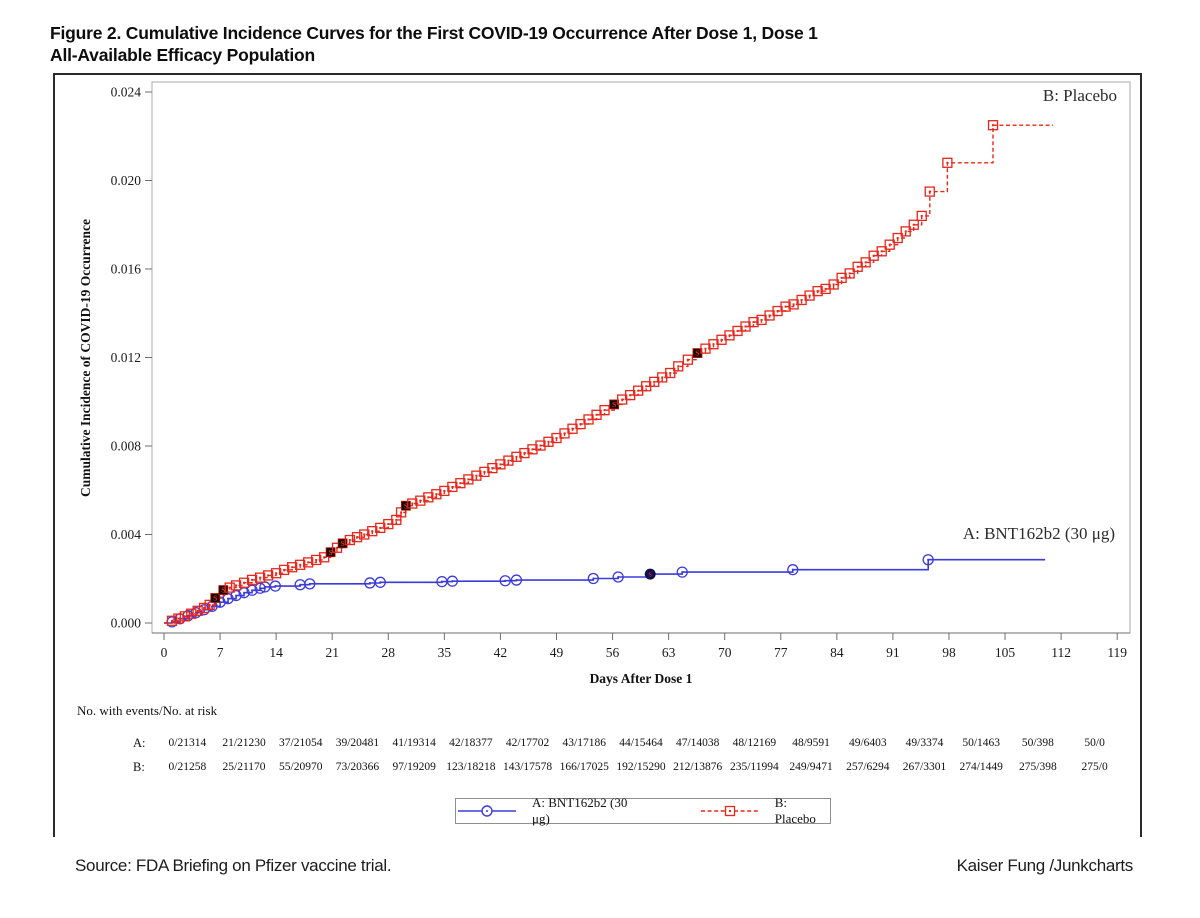 The width and height of the screenshot is (1200, 918). Describe the element at coordinates (147, 710) in the screenshot. I see `risk-table-header: No. with events/No. at risk` at that location.